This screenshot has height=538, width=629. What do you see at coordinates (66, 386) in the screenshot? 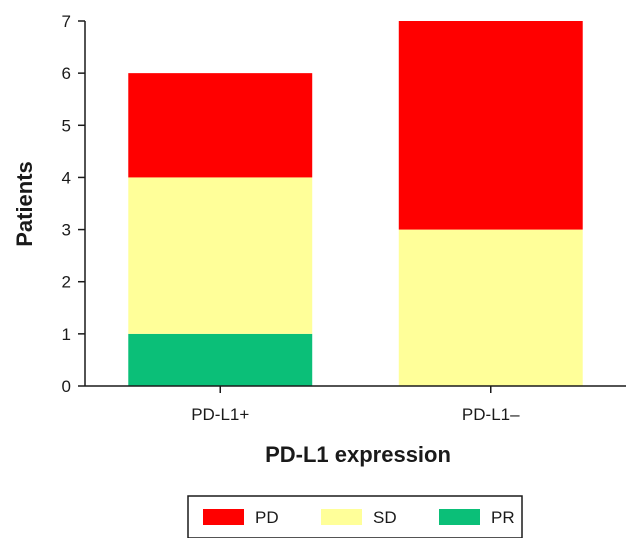
I see `y-tick-label: 0` at bounding box center [66, 386].